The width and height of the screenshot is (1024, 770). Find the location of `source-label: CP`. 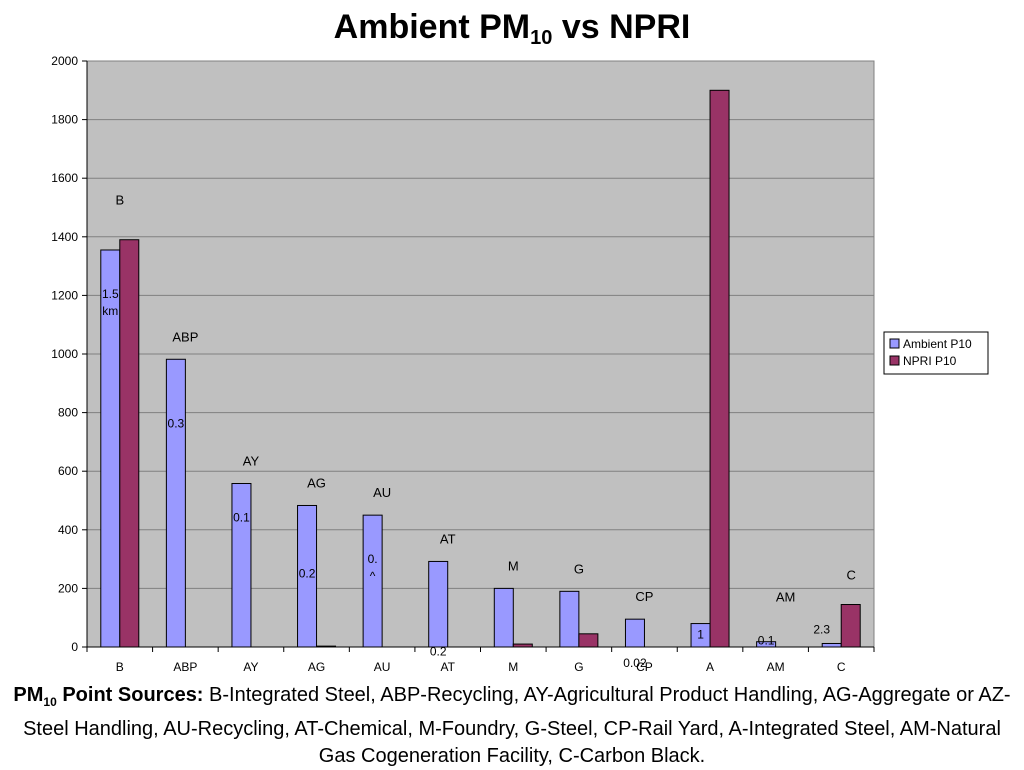

source-label: CP is located at coordinates (644, 596).